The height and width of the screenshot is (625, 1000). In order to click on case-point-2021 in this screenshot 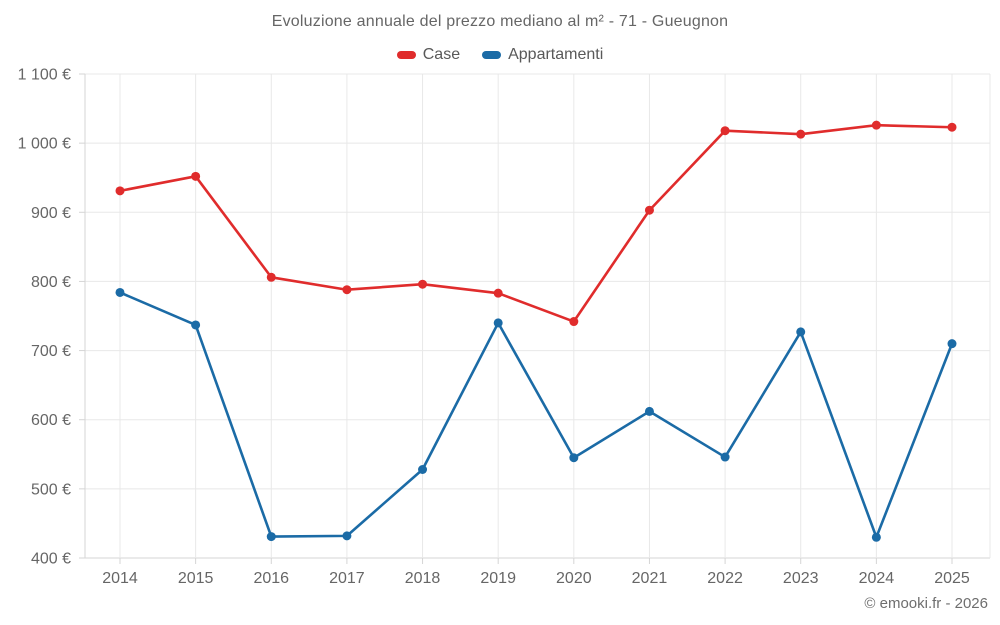, I will do `click(649, 210)`.